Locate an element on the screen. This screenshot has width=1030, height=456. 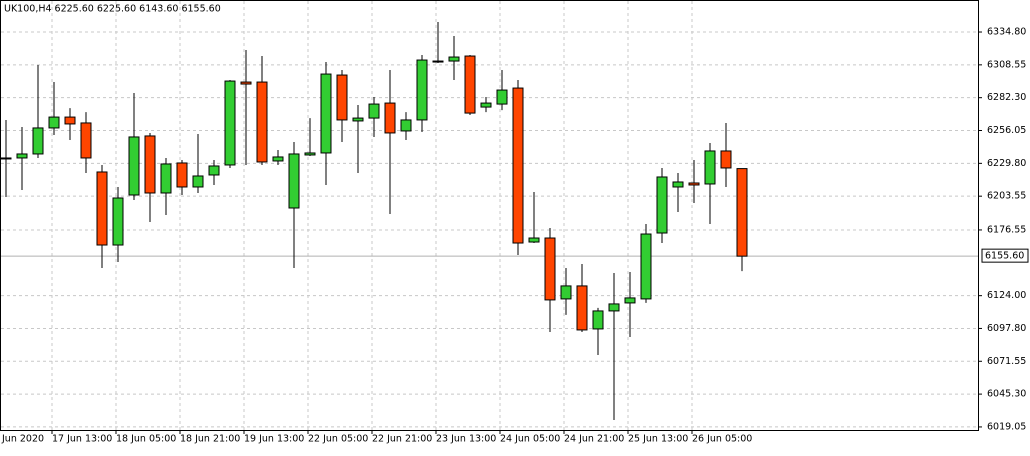
y-tick-label: 6019.05 is located at coordinates (1006, 426).